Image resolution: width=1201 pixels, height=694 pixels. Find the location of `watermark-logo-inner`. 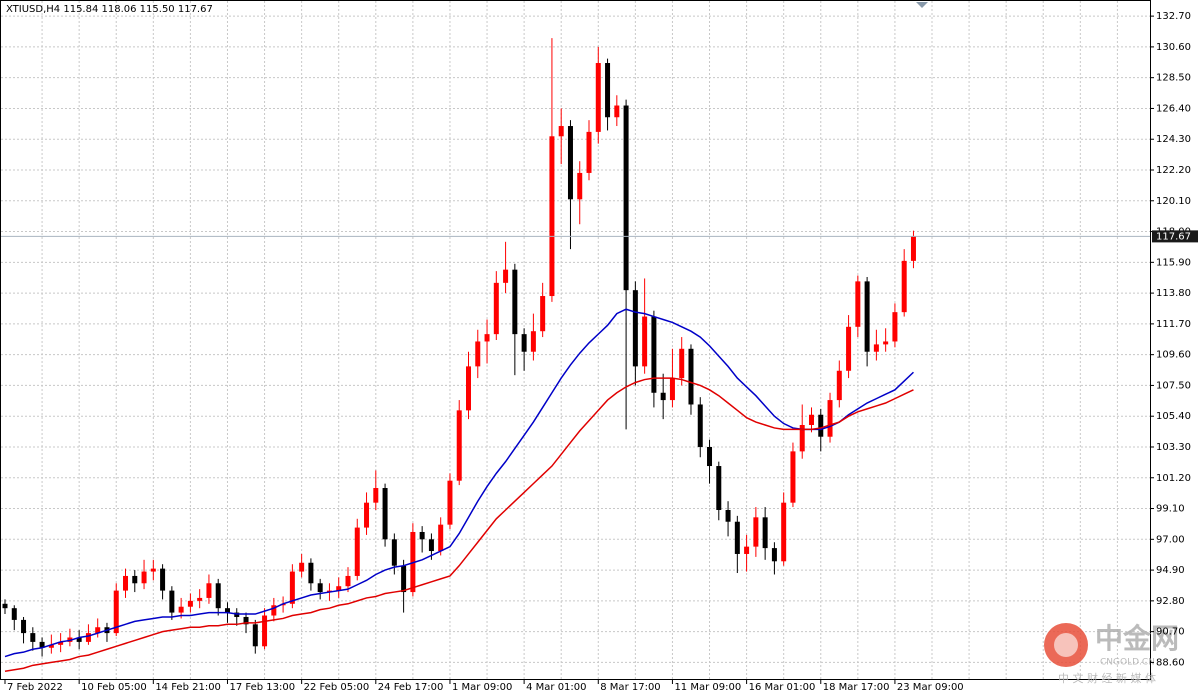

watermark-logo-inner is located at coordinates (1066, 645).